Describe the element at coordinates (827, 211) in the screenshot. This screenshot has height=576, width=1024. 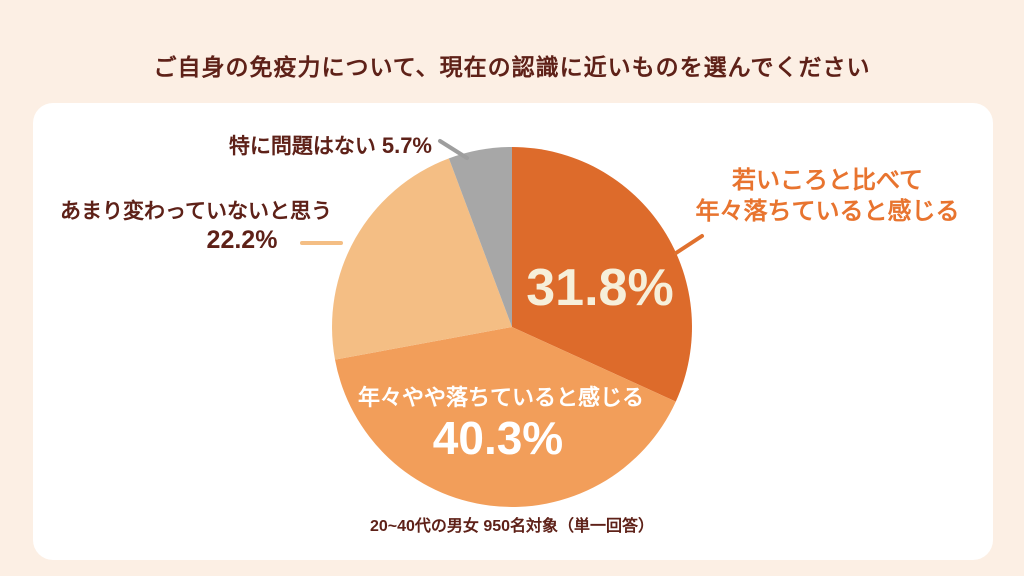
I see `callout-declining-line2: 年々落ちていると感じる` at that location.